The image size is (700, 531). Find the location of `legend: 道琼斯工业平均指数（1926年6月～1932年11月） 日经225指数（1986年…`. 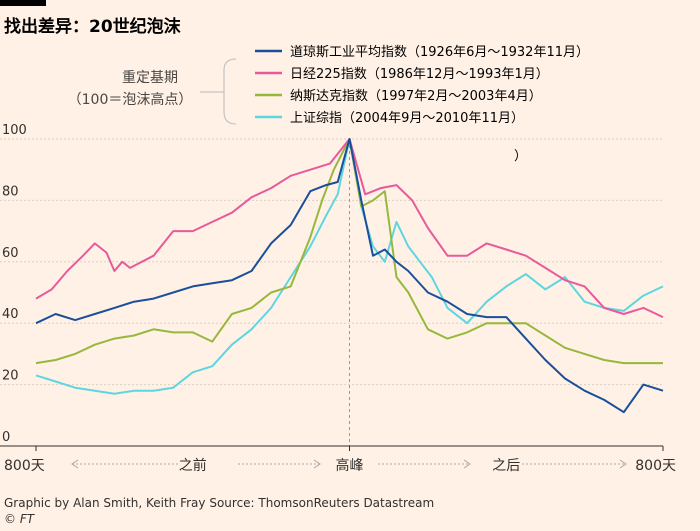

legend: 道琼斯工业平均指数（1926年6月～1932年11月） 日经225指数（1986年… is located at coordinates (422, 85).